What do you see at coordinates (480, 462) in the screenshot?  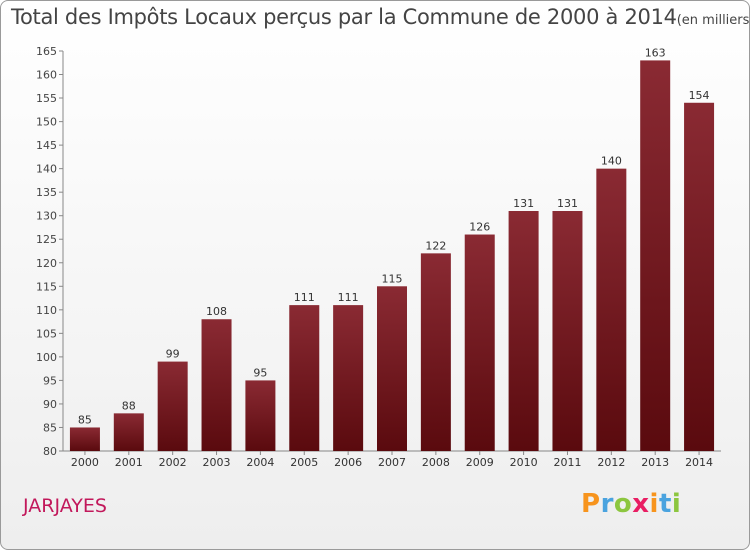 I see `x-tick-label: 2009` at bounding box center [480, 462].